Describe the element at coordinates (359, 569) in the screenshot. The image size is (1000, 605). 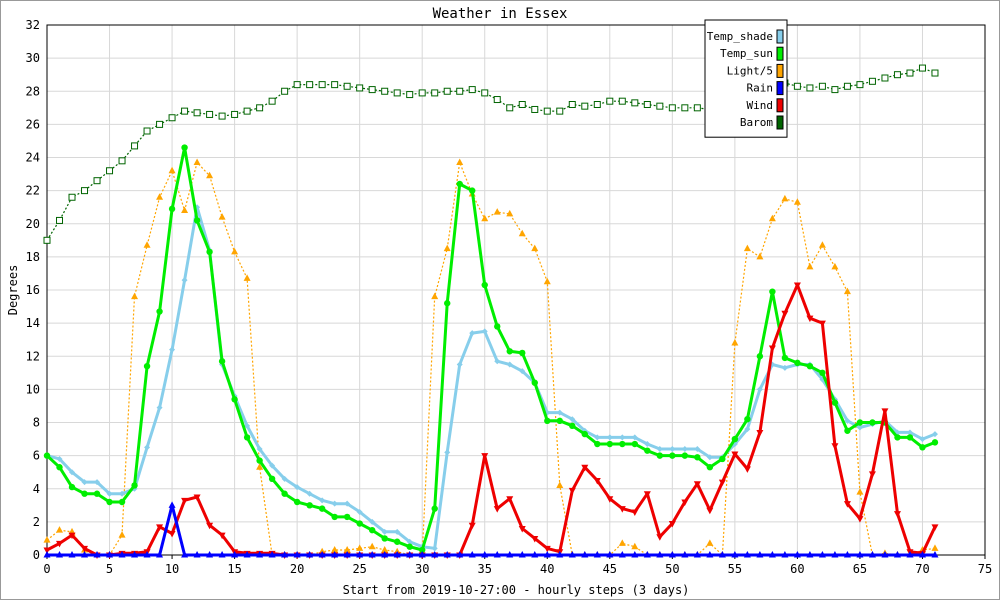
I see `x-tick-label: 25` at that location.